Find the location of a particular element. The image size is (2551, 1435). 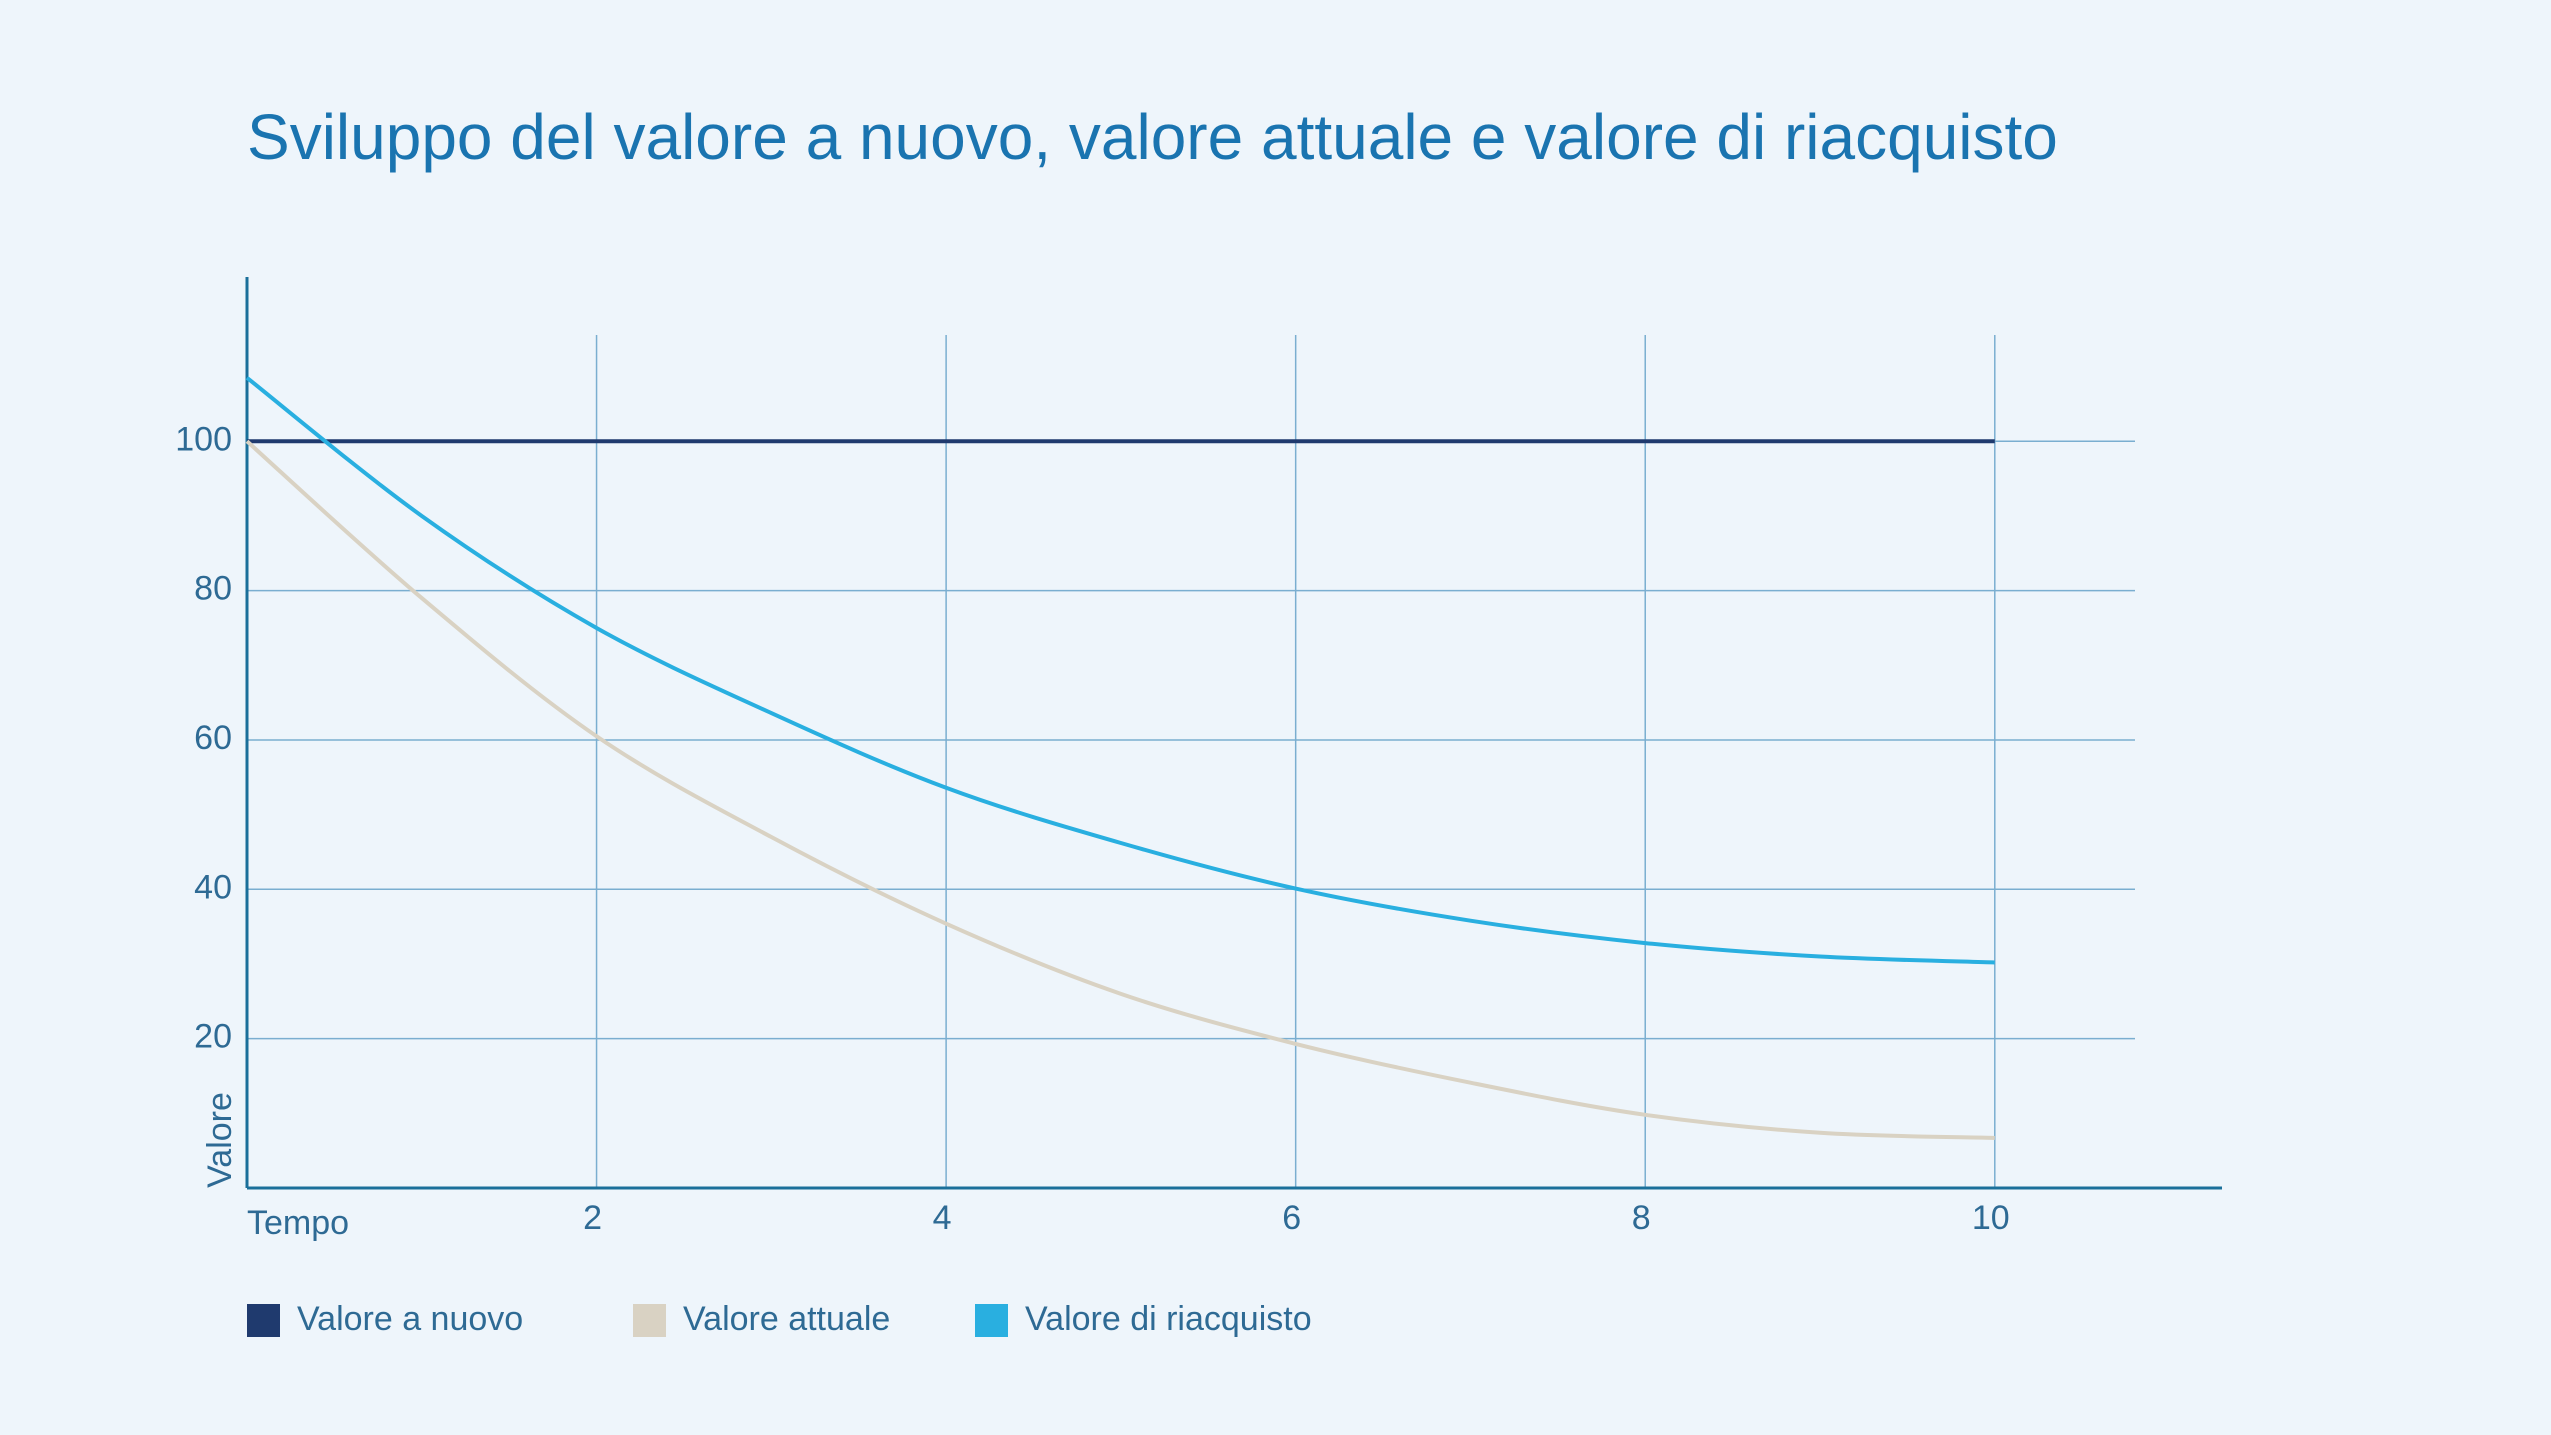

y-tick-label: 40 is located at coordinates (213, 887).